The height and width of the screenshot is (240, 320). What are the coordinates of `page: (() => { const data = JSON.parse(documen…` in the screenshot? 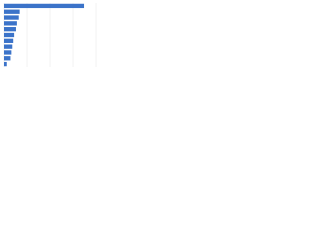 It's located at (50, 35).